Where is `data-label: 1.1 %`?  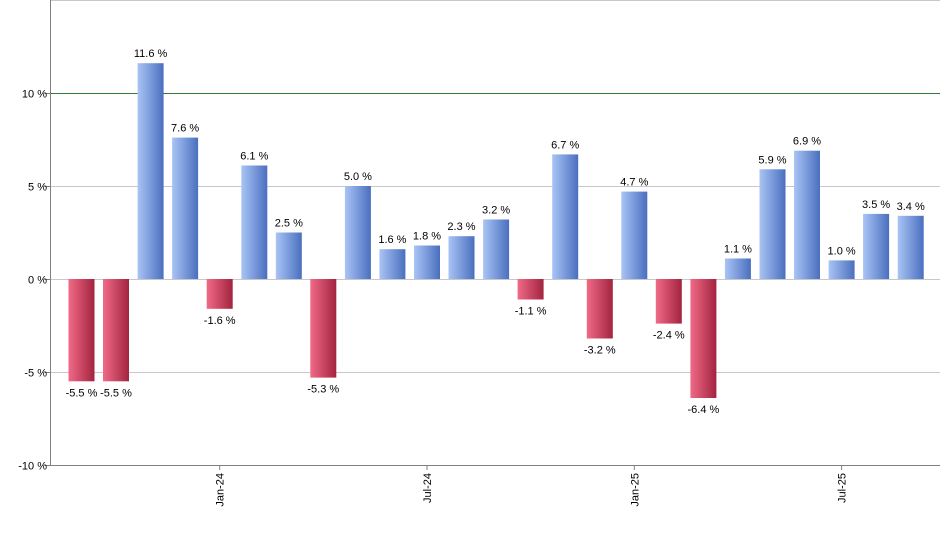 data-label: 1.1 % is located at coordinates (738, 250).